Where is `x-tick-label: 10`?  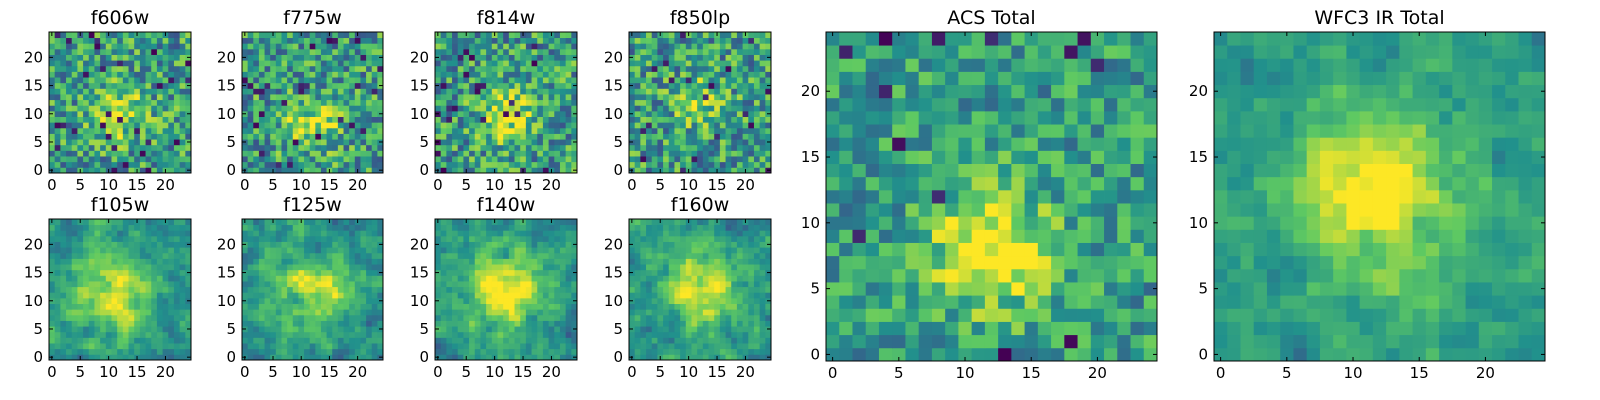 x-tick-label: 10 is located at coordinates (688, 185).